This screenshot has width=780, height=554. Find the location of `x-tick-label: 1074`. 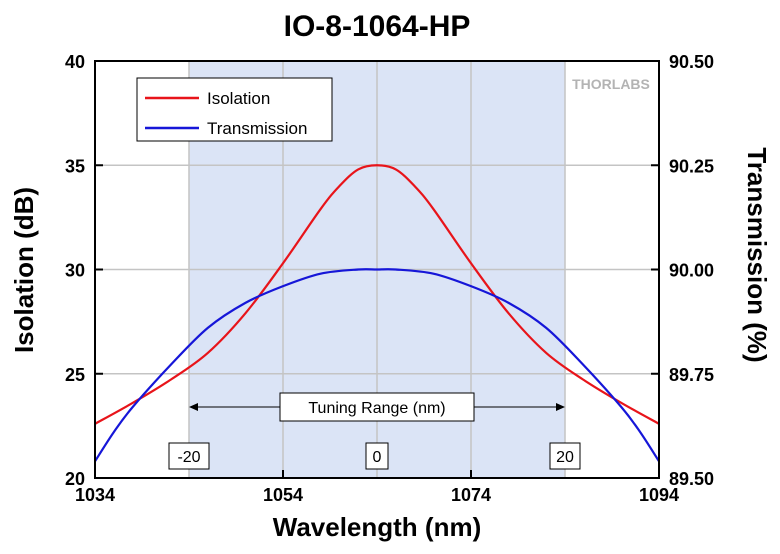

x-tick-label: 1074 is located at coordinates (471, 495).